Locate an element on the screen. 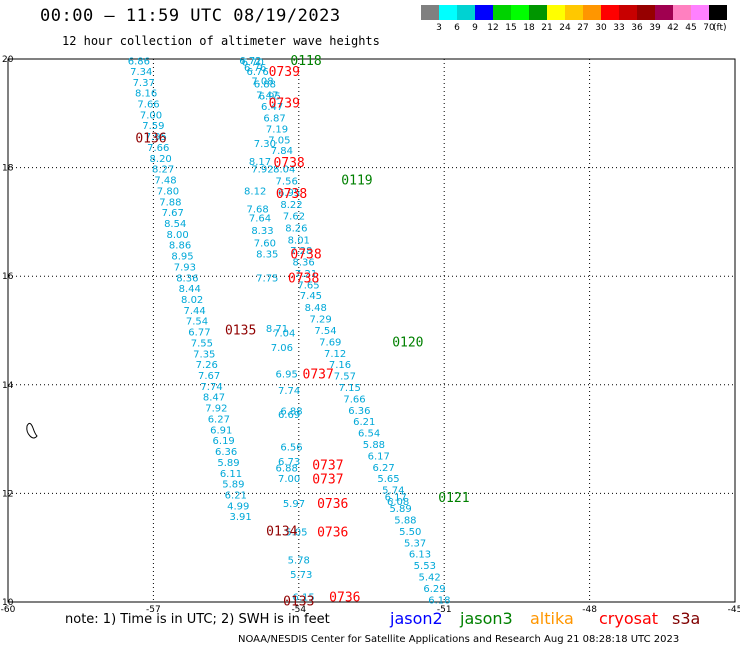 This screenshot has height=650, width=740. swh-value: 6.56 is located at coordinates (291, 448).